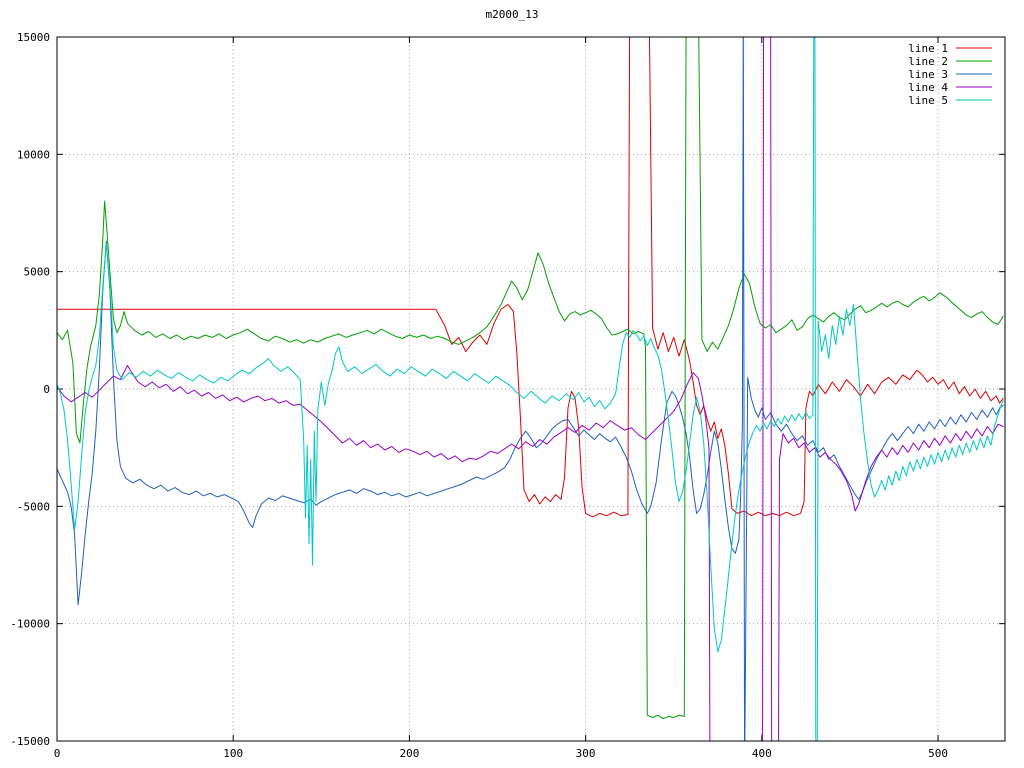 The width and height of the screenshot is (1024, 768). Describe the element at coordinates (33, 506) in the screenshot. I see `y-tick-label: -5000` at that location.